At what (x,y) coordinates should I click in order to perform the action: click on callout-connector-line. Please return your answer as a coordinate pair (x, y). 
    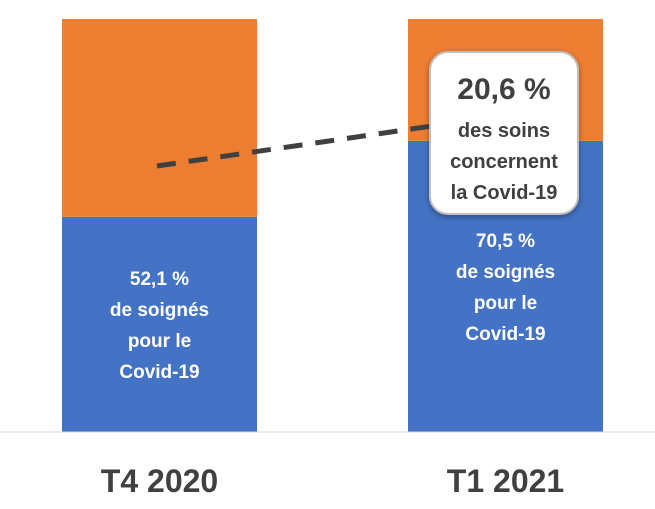
    Looking at the image, I should click on (294, 146).